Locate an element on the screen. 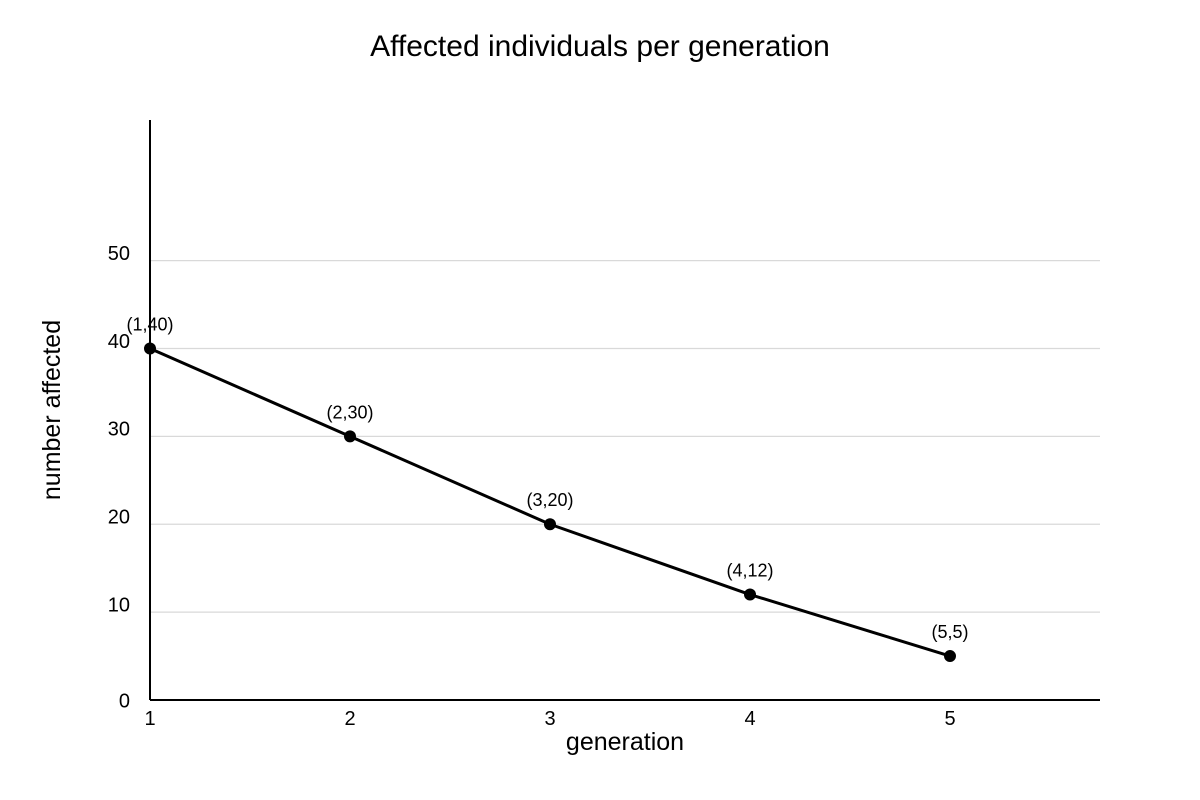 The image size is (1200, 800). x-tick-label: 2 is located at coordinates (349, 719).